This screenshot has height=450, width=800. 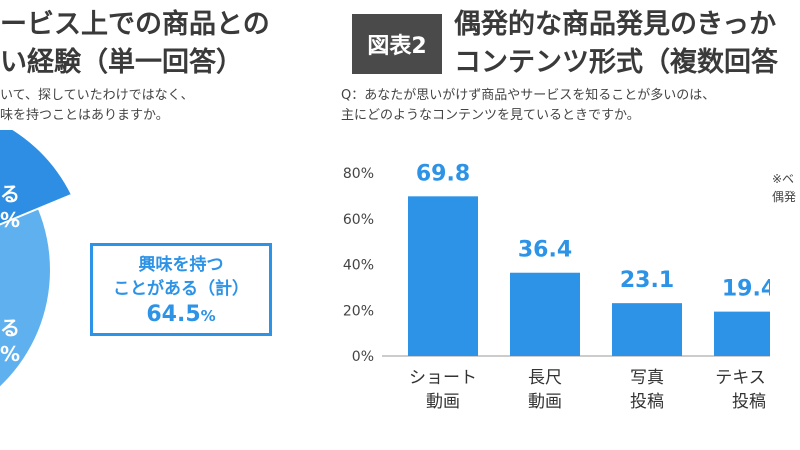 I want to click on x-tick-label: 写真, so click(x=647, y=378).